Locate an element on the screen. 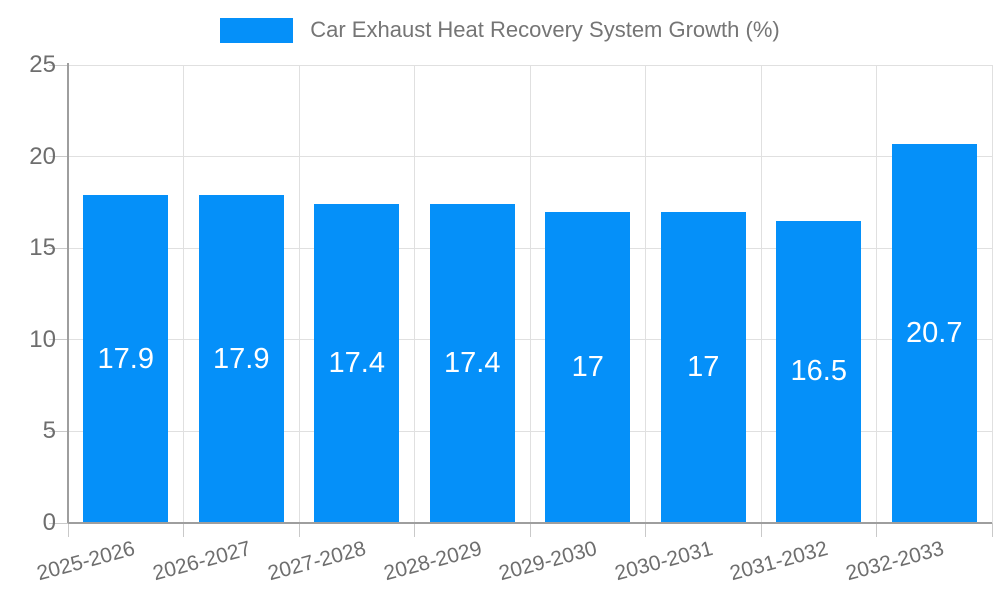  bar-2029-2030: 17 is located at coordinates (588, 367).